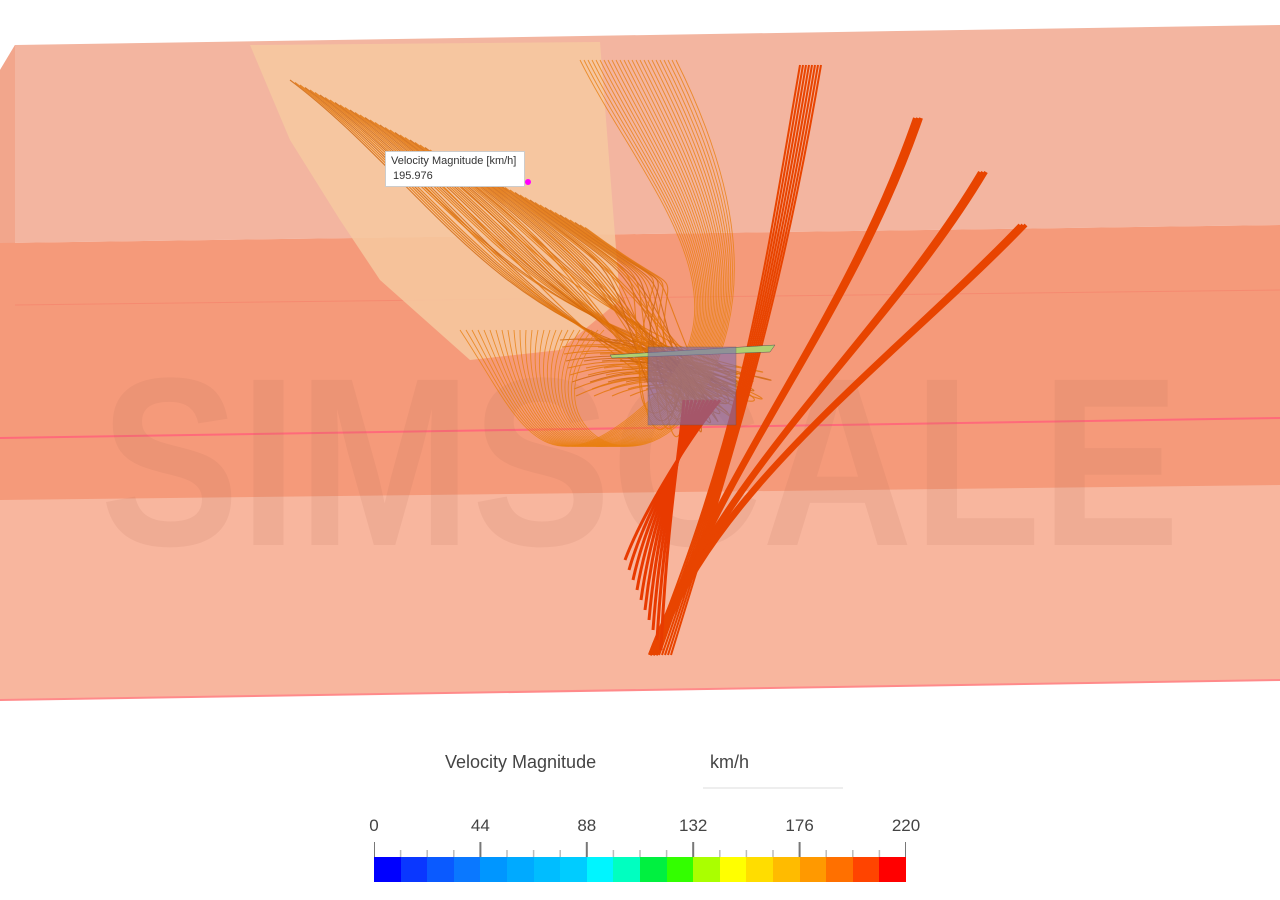 The width and height of the screenshot is (1280, 900). I want to click on legend-tick-label: 0, so click(374, 825).